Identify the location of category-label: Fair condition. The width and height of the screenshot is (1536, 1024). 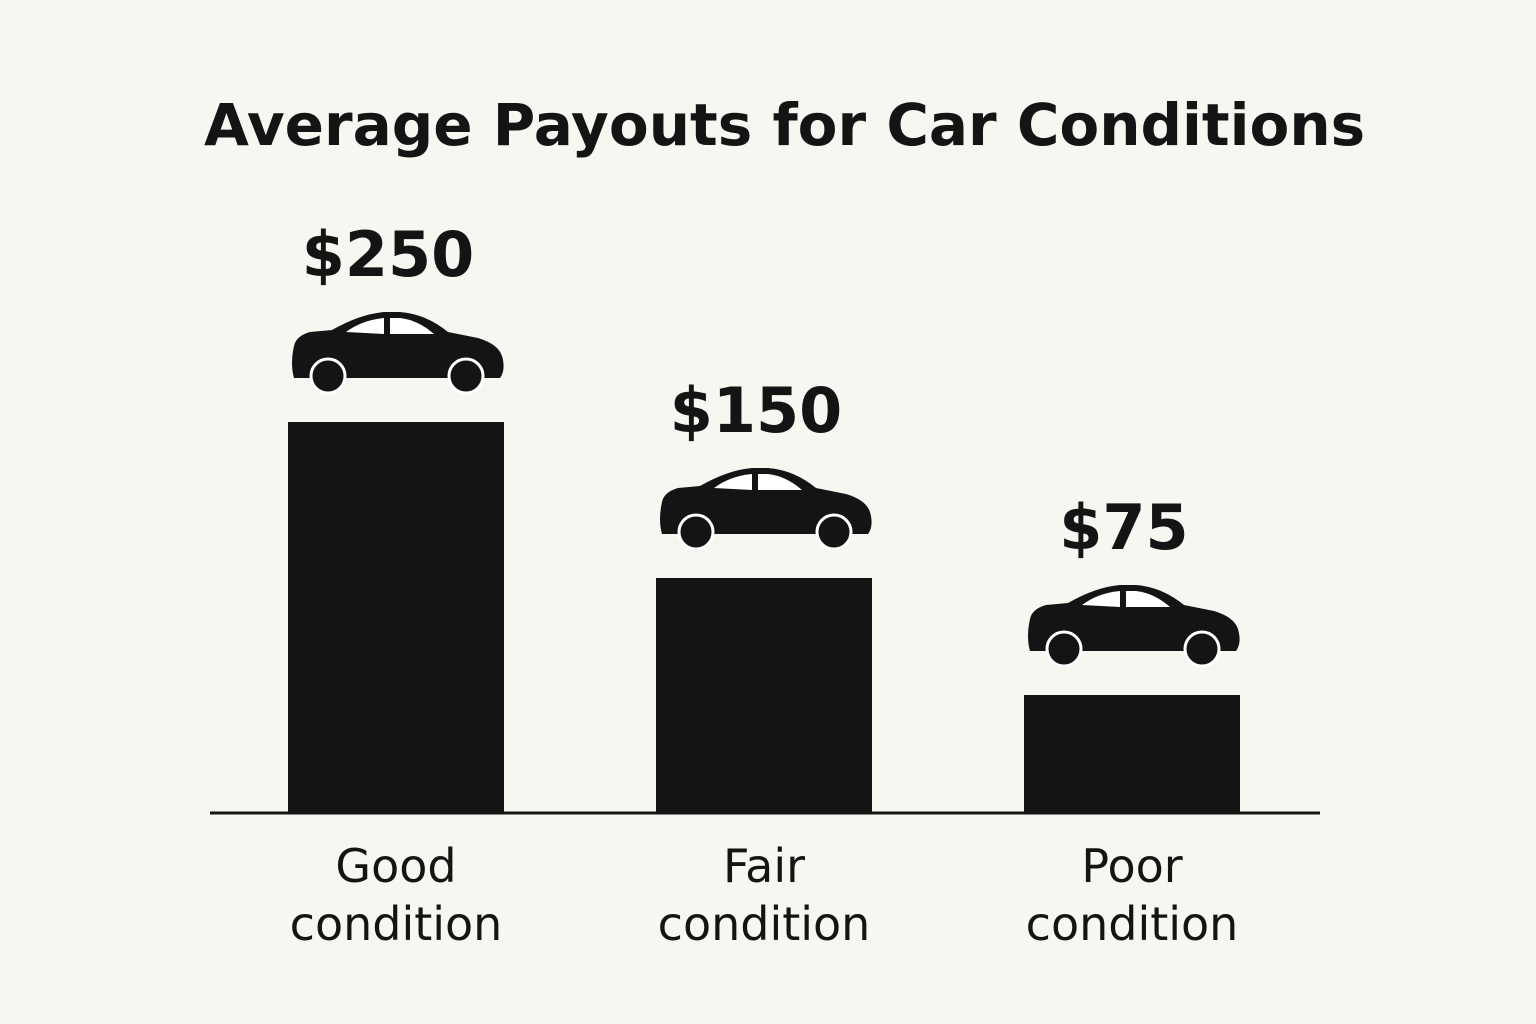
(764, 895).